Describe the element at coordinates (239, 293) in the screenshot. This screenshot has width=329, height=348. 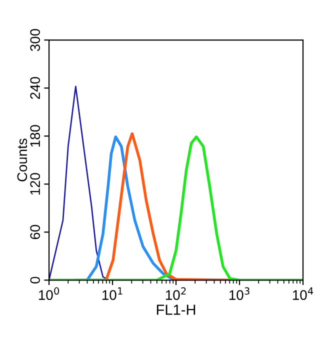
I see `x-tick-label: 10$^{3}$` at that location.